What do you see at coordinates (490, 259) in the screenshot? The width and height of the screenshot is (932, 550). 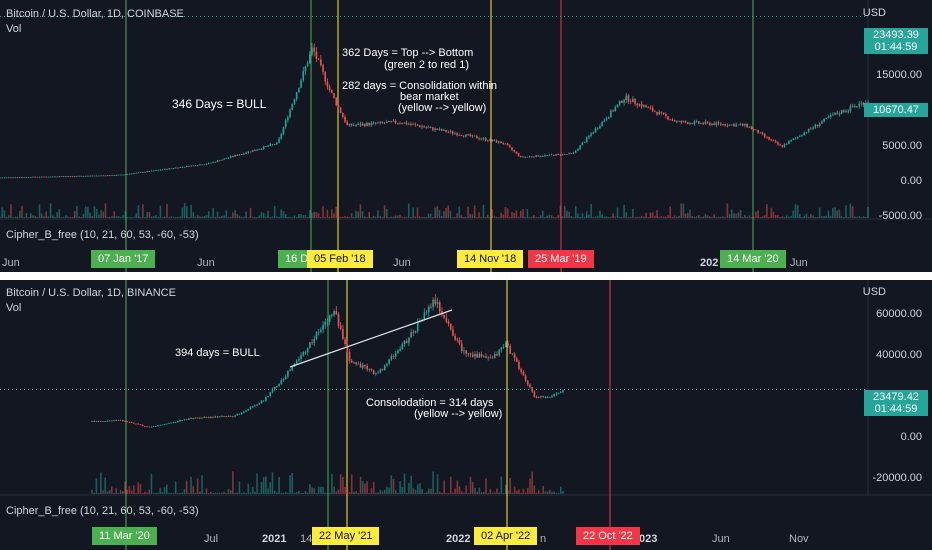 I see `top-date-marker-yellow: 14 Nov '18` at bounding box center [490, 259].